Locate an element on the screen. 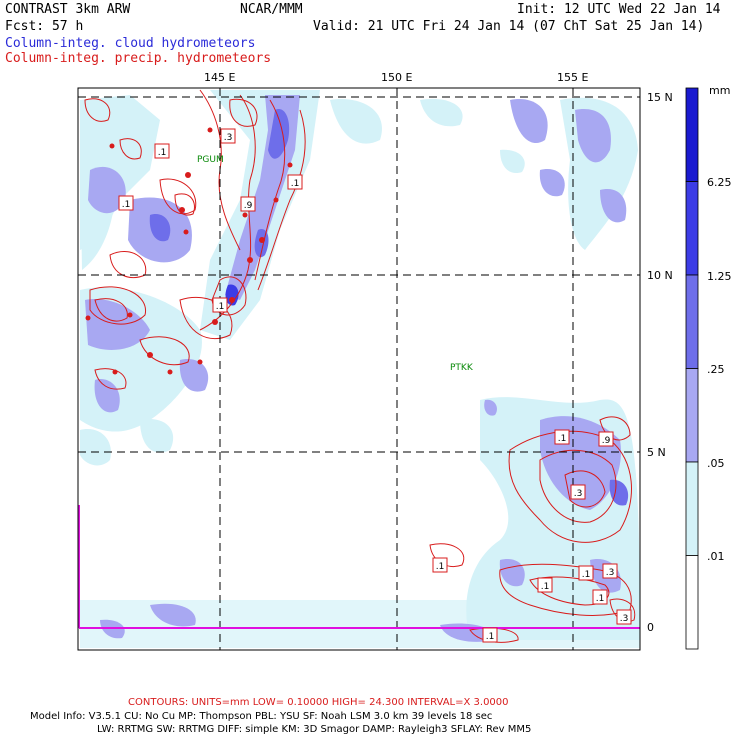 The width and height of the screenshot is (740, 740). domain-boundary is located at coordinates (359, 567).